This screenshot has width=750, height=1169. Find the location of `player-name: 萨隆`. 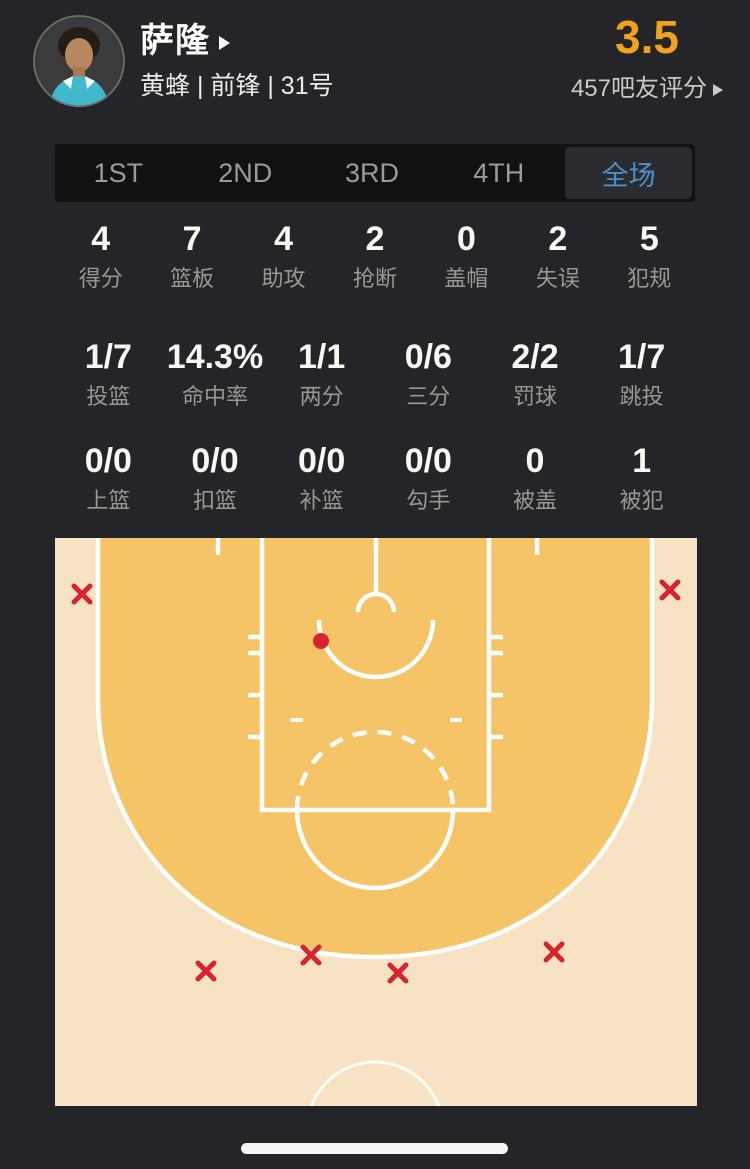

player-name: 萨隆 is located at coordinates (175, 41).